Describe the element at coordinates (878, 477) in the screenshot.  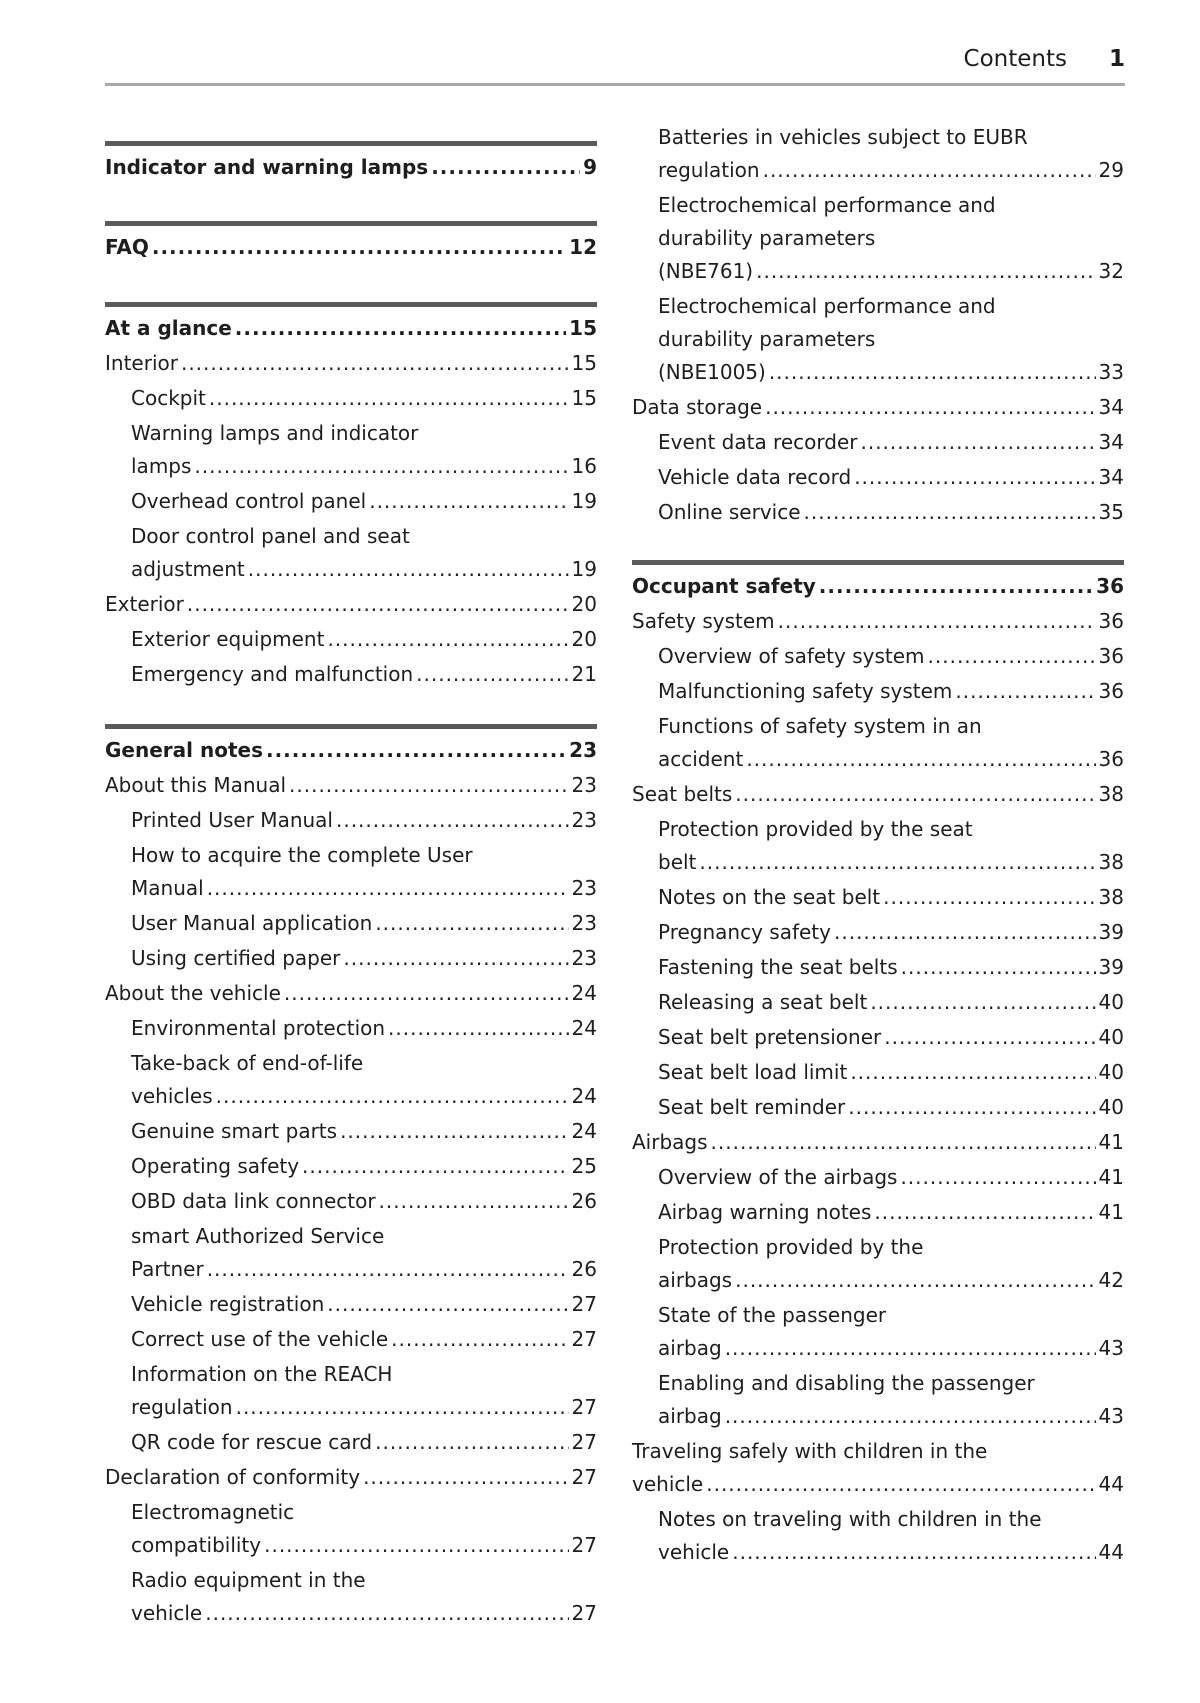
I see `toc-entry: Vehicle data record 34` at that location.